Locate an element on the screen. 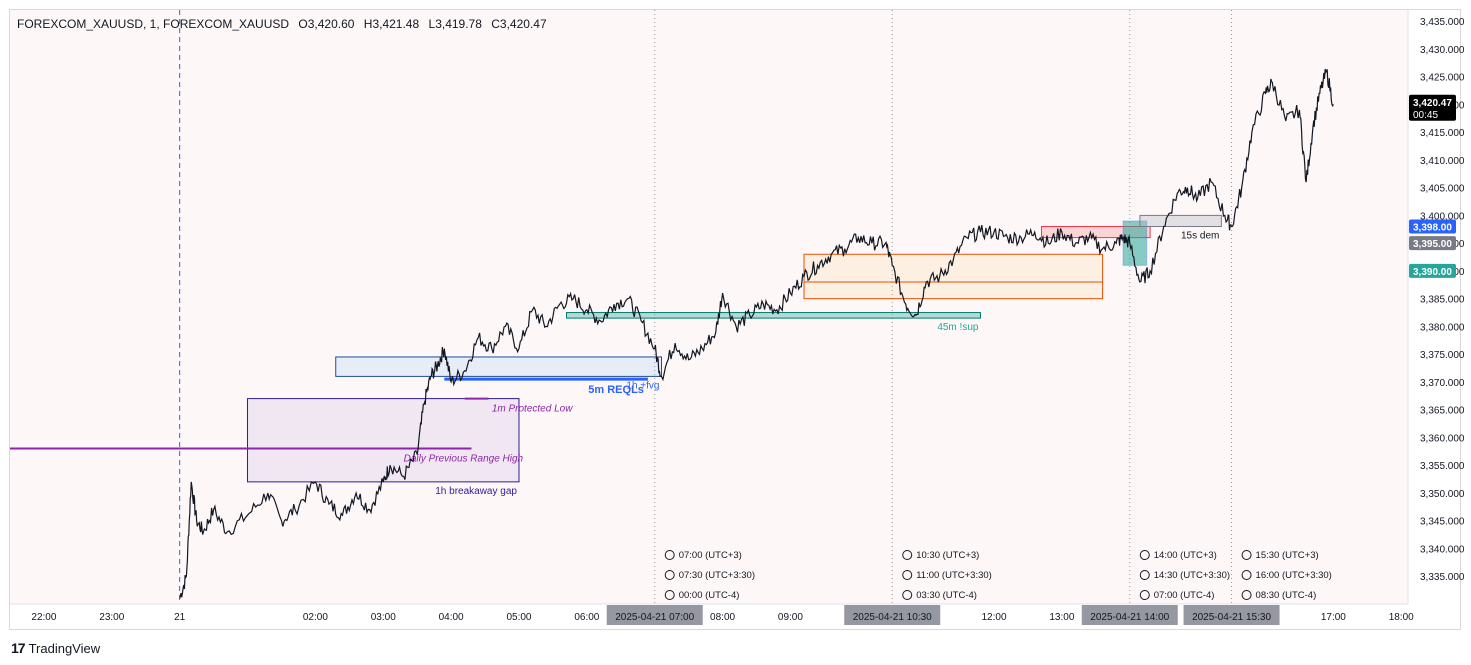 Image resolution: width=1471 pixels, height=665 pixels. session-time-label: 15:30 (UTC+3) is located at coordinates (1287, 555).